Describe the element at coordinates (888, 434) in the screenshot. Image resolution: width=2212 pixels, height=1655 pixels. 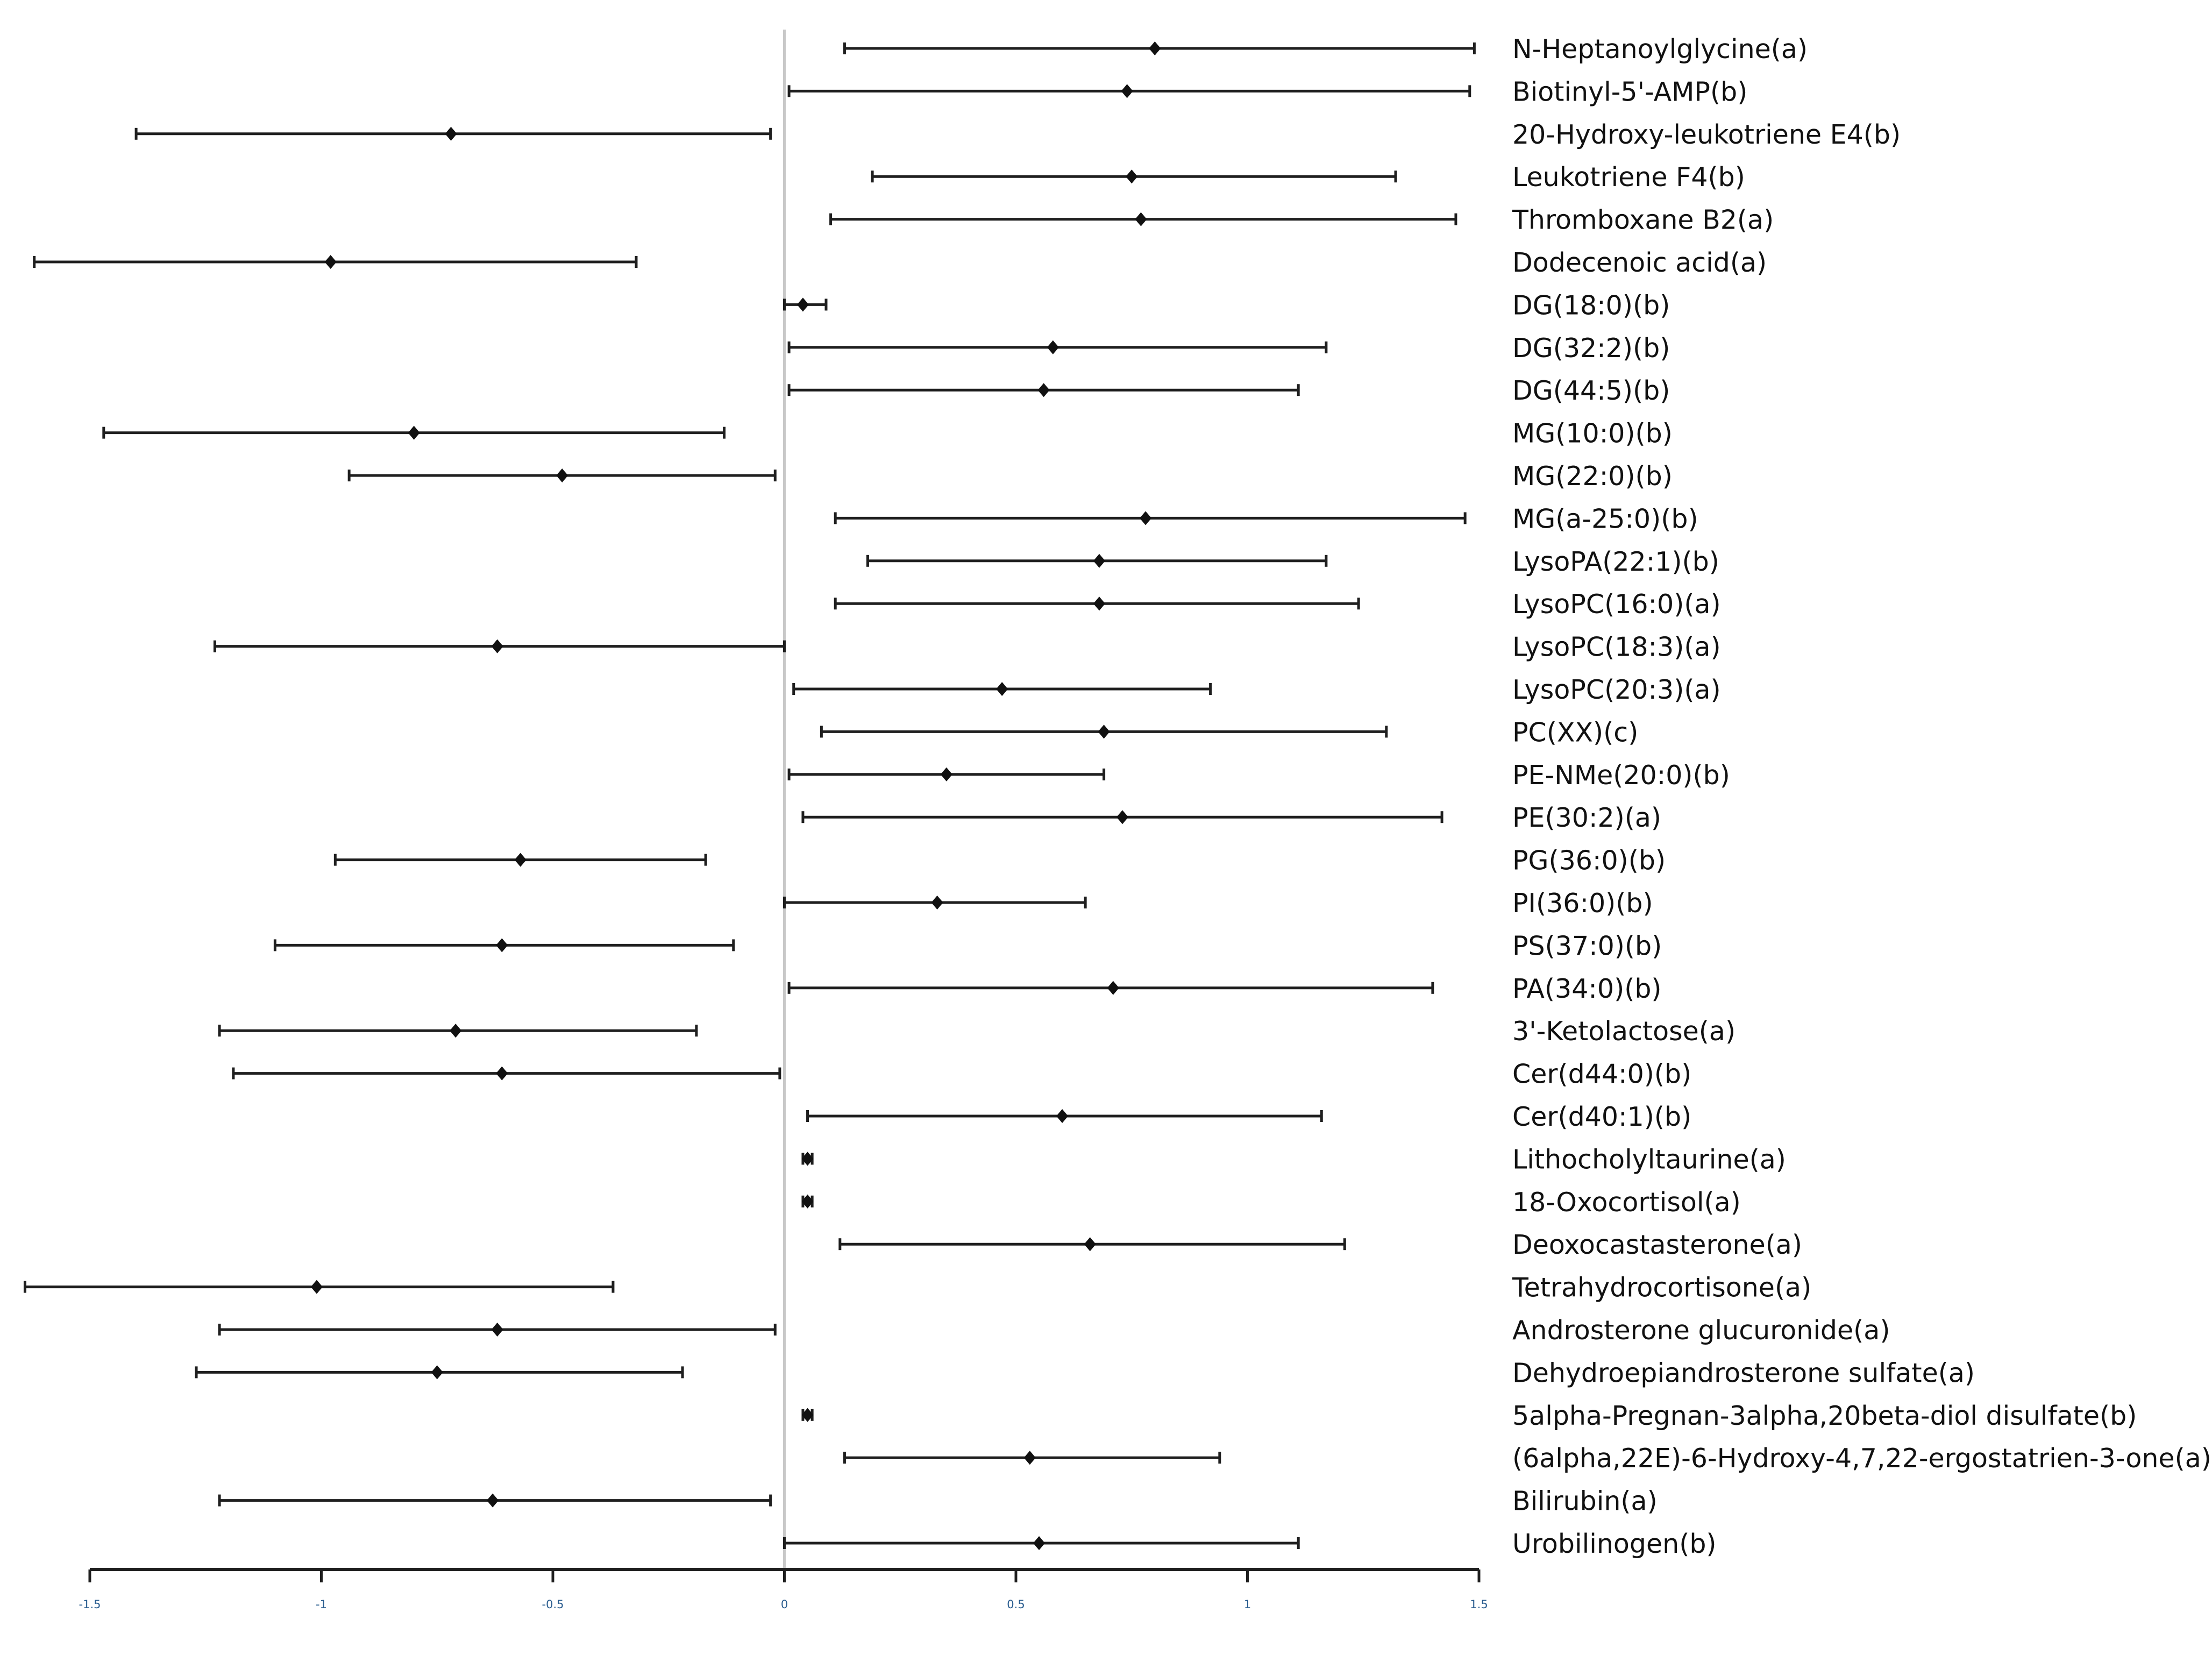
I see `forest-row: MG(10:0)(b)` at that location.